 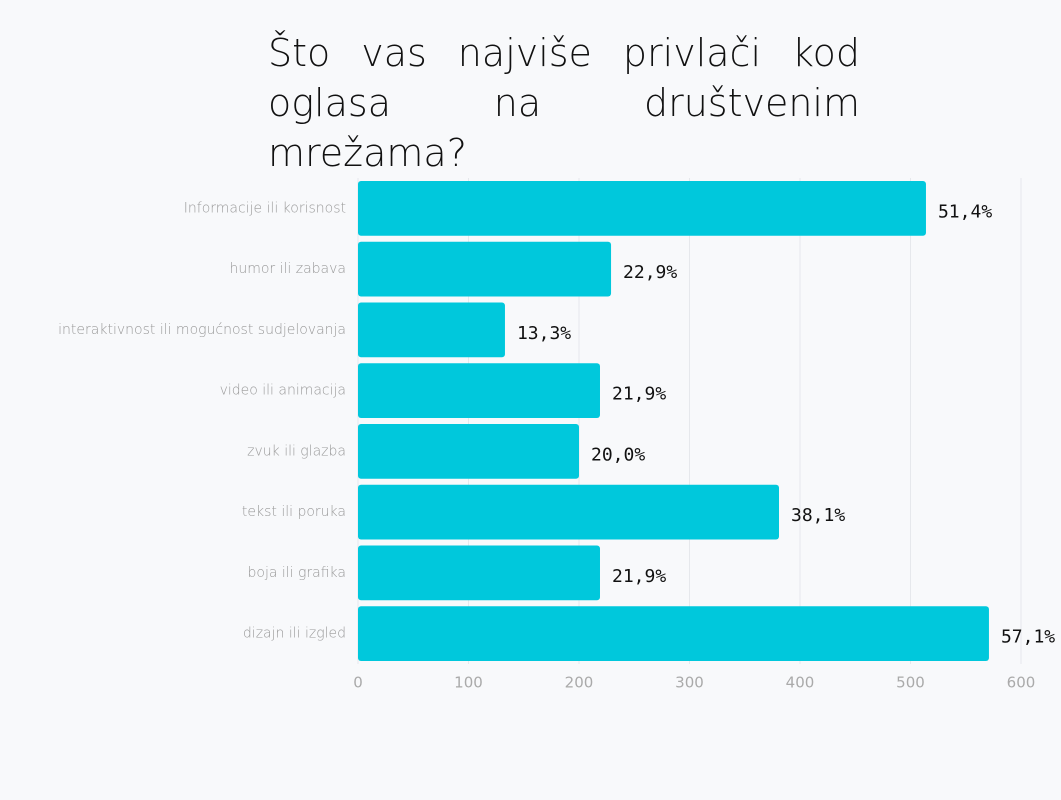 What do you see at coordinates (818, 515) in the screenshot?
I see `value-label: 38,1%` at bounding box center [818, 515].